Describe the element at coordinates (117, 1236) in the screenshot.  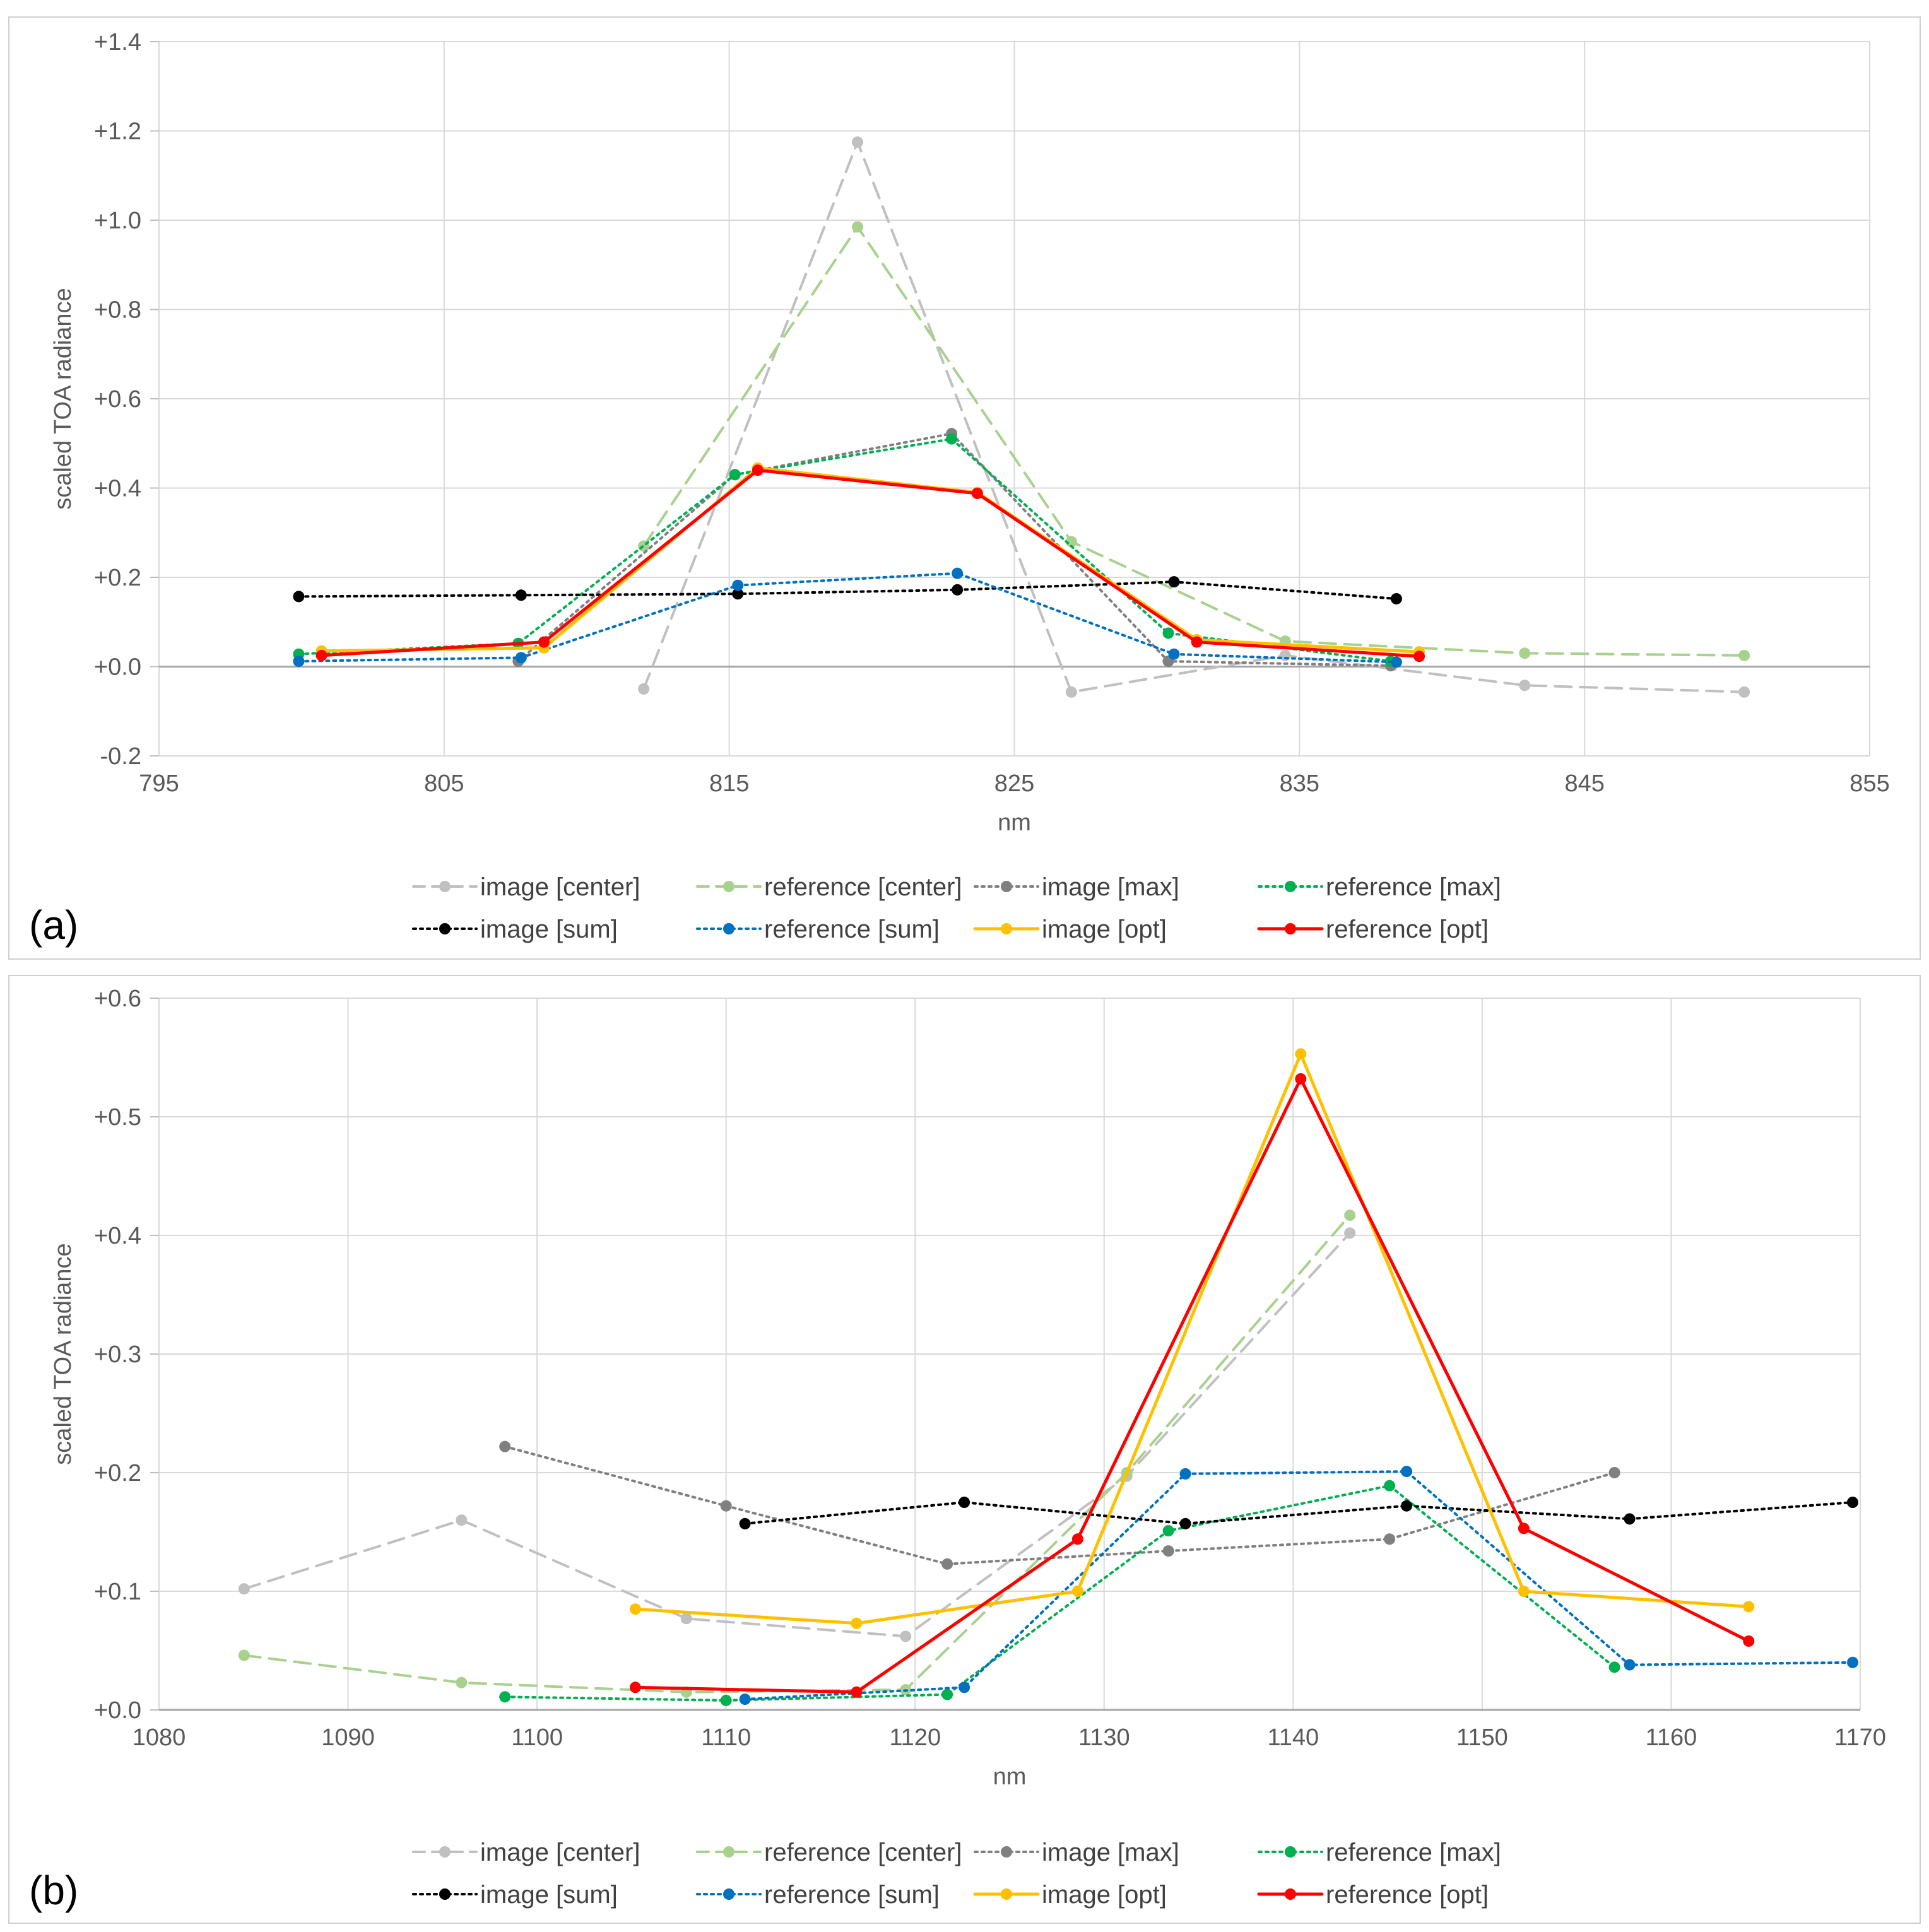
I see `y-tick-label: +0.4` at that location.